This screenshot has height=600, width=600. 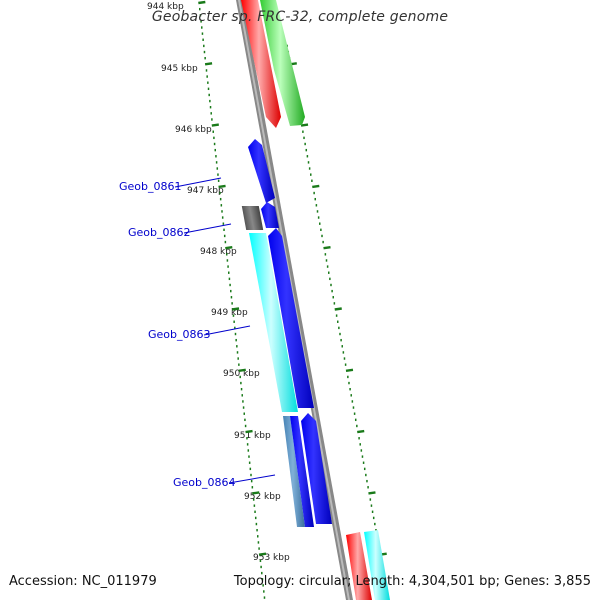 What do you see at coordinates (271, 558) in the screenshot?
I see `ruler-label: 953 kbp` at bounding box center [271, 558].